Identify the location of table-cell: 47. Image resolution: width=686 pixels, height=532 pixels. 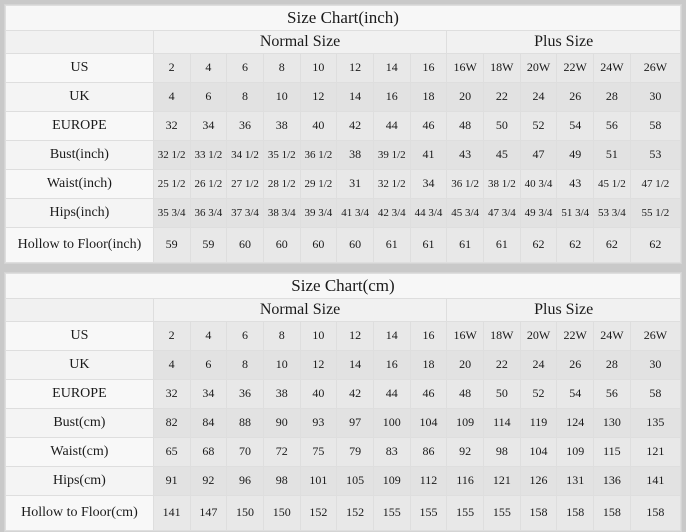
(538, 155).